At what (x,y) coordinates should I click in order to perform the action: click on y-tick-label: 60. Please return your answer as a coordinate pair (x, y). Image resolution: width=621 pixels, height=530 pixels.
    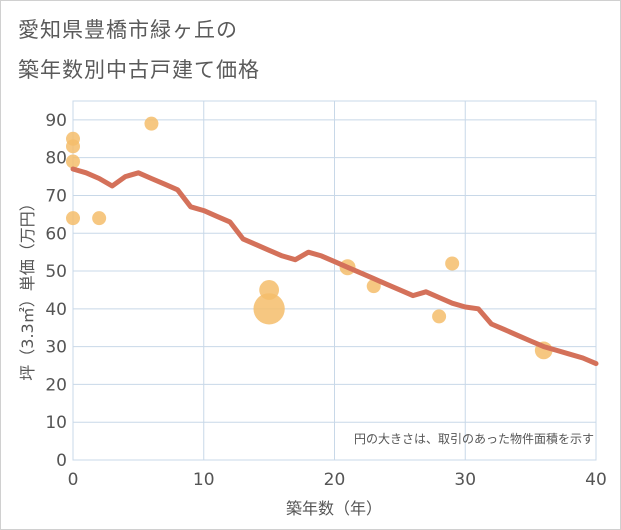
    Looking at the image, I should click on (56, 234).